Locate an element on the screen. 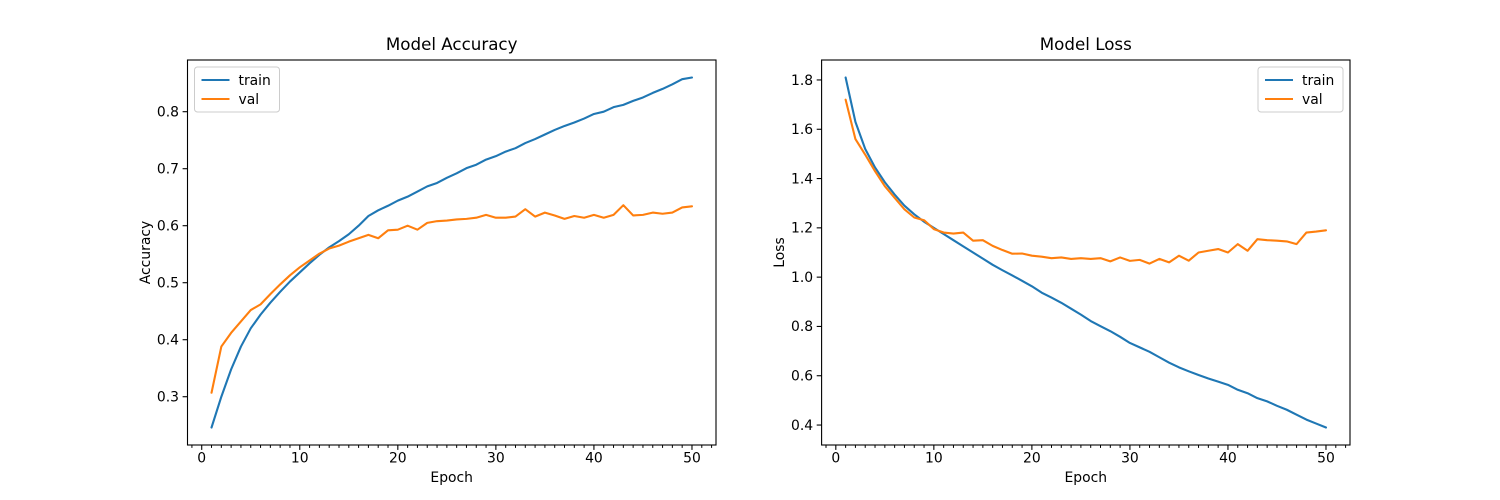  y-tick-label: 0.7 is located at coordinates (168, 170).